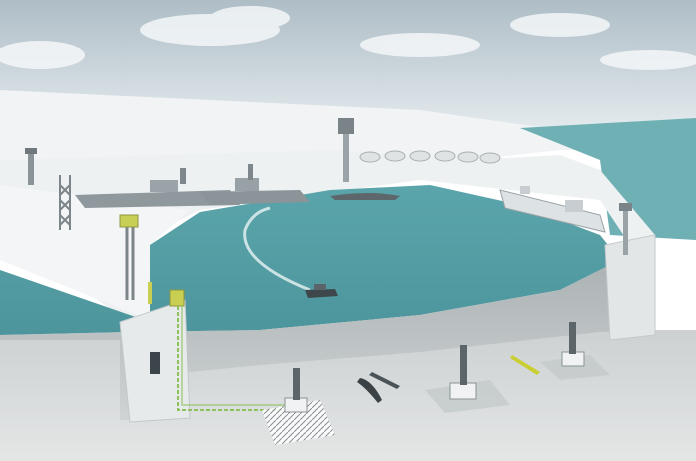 The height and width of the screenshot is (461, 696). I want to click on small-torpedo, so click(384, 380).